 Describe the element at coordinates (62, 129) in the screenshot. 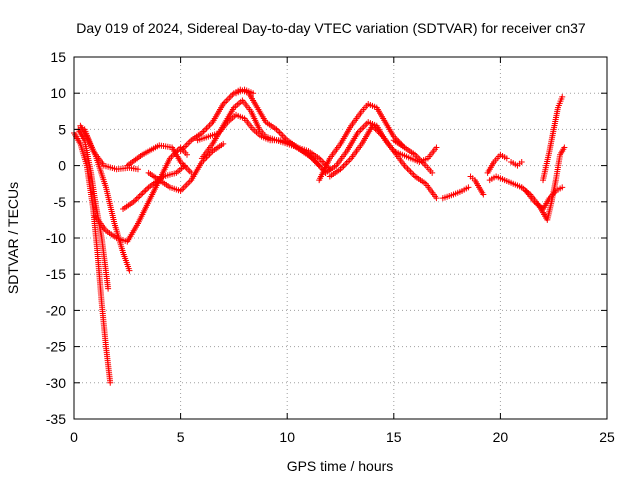

I see `y-tick-label: 5` at that location.